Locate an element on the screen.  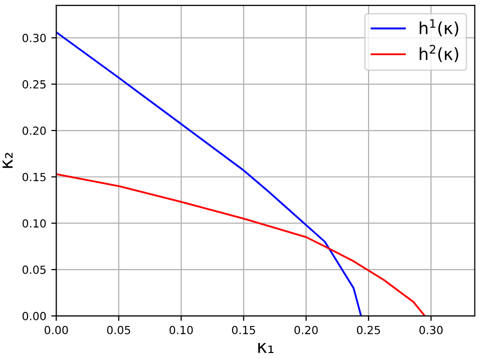
y-tick-label: 0.10 is located at coordinates (34, 223).